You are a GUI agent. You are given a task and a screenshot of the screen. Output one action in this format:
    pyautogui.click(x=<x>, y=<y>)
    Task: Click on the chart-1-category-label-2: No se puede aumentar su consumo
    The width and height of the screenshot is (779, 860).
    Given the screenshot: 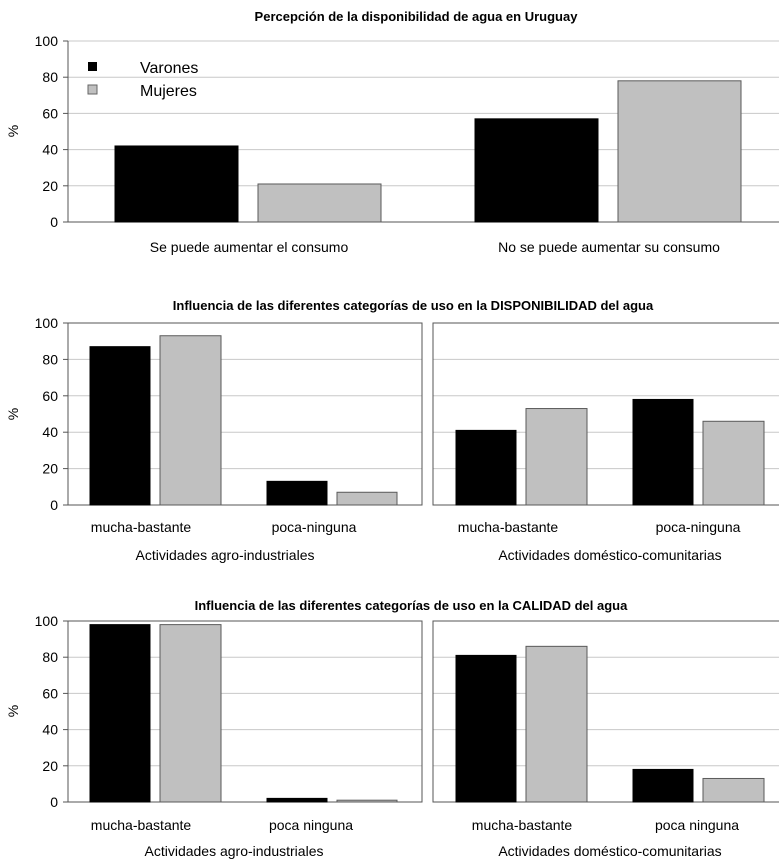 What is the action you would take?
    pyautogui.click(x=609, y=247)
    